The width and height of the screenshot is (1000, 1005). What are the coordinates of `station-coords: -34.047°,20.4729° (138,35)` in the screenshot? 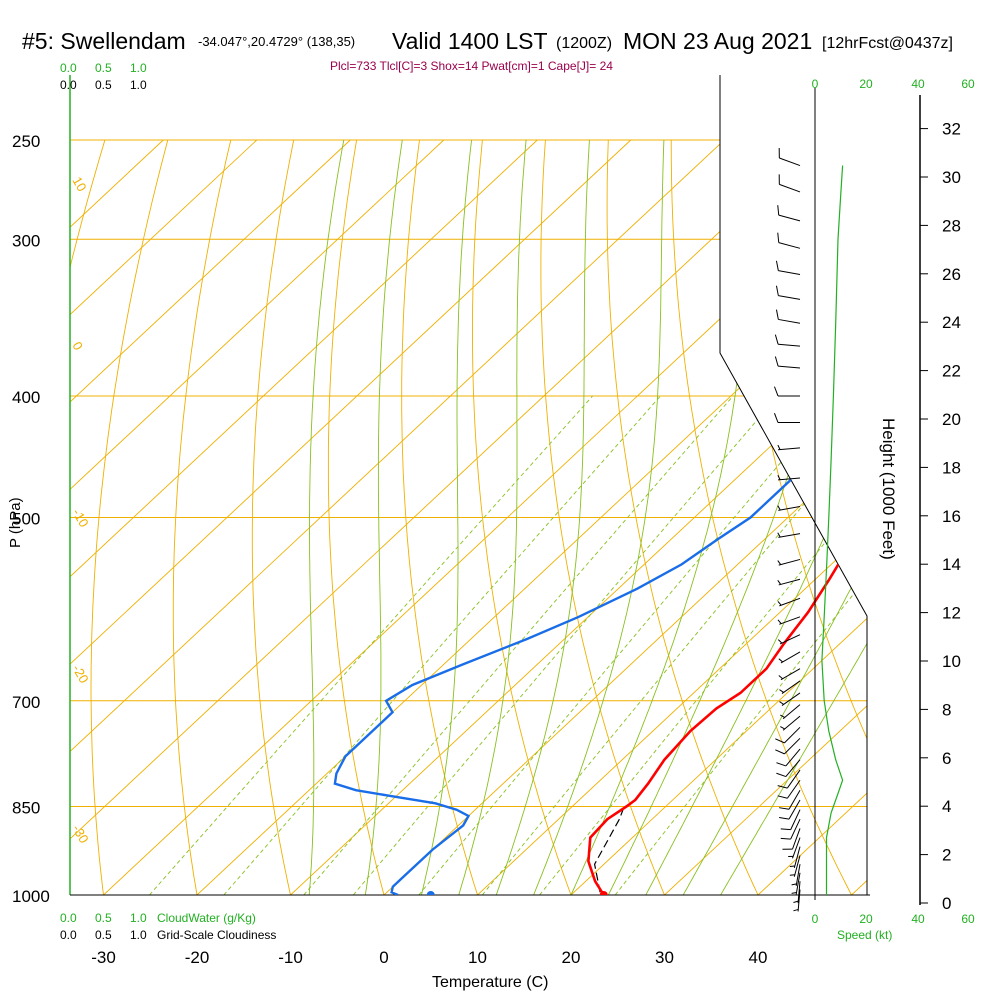 It's located at (276, 41).